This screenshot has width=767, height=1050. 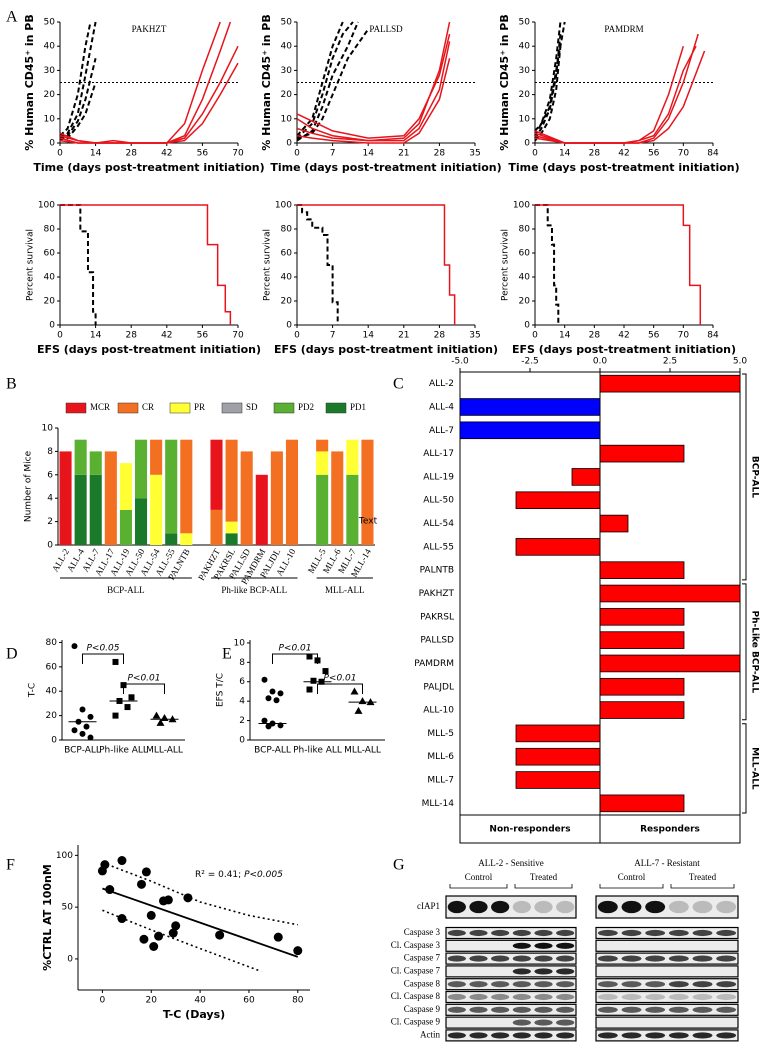 What do you see at coordinates (565, 336) in the screenshot?
I see `x-tick-label: 14` at bounding box center [565, 336].